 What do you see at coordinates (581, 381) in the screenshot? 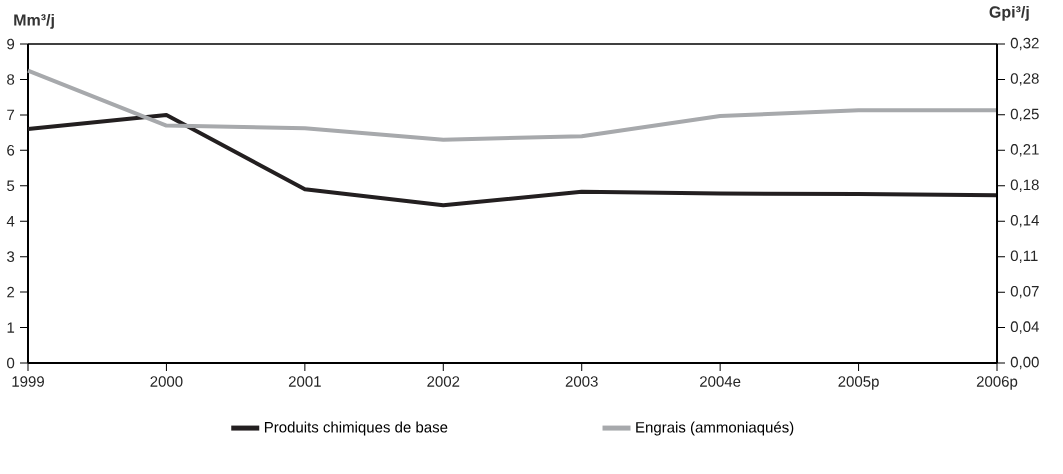
I see `x-tick-label: 2003` at bounding box center [581, 381].